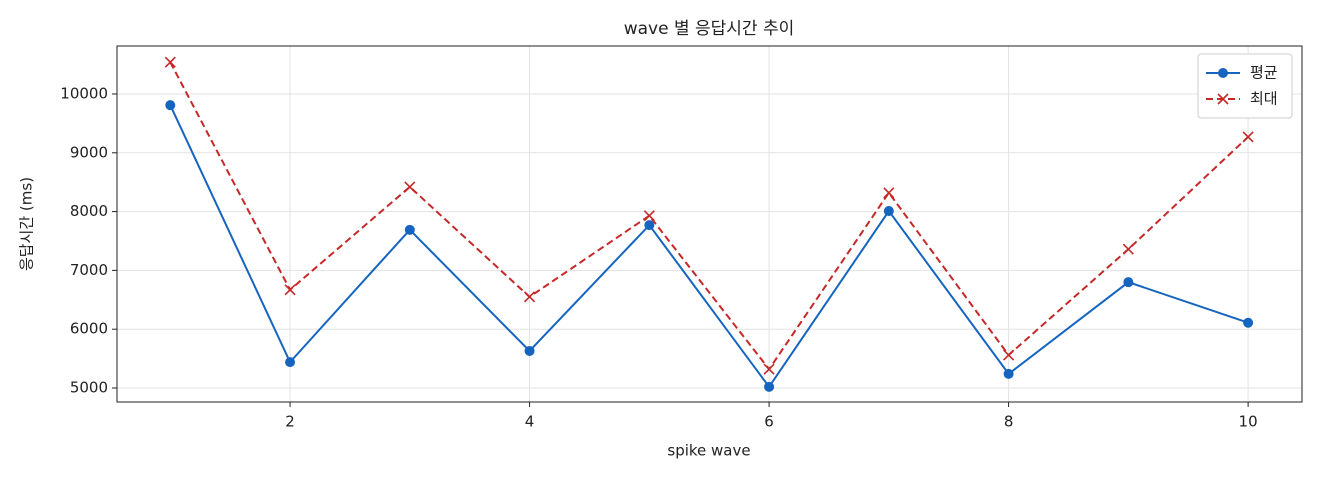  I want to click on chart-title: wave 별 응답시간 추이, so click(709, 29).